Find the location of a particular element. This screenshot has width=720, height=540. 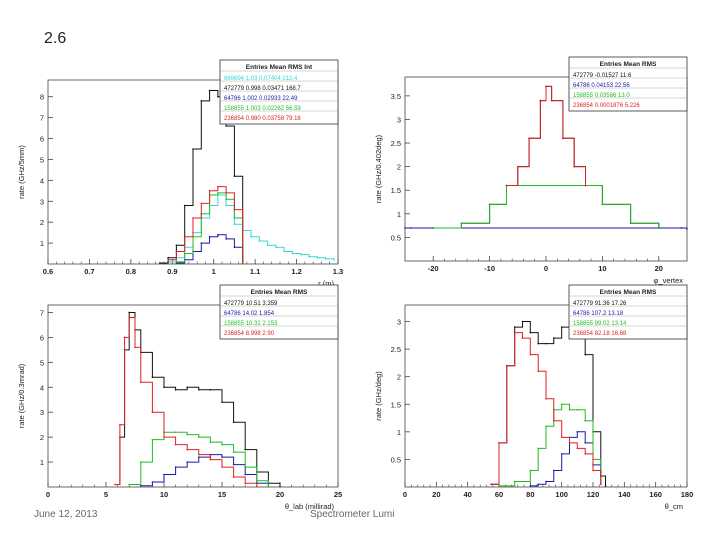

x-tick-label: -20 is located at coordinates (433, 268).